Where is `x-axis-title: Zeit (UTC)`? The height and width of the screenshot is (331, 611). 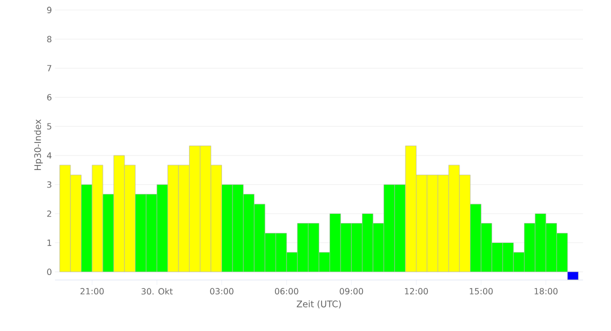 x-axis-title: Zeit (UTC) is located at coordinates (318, 304).